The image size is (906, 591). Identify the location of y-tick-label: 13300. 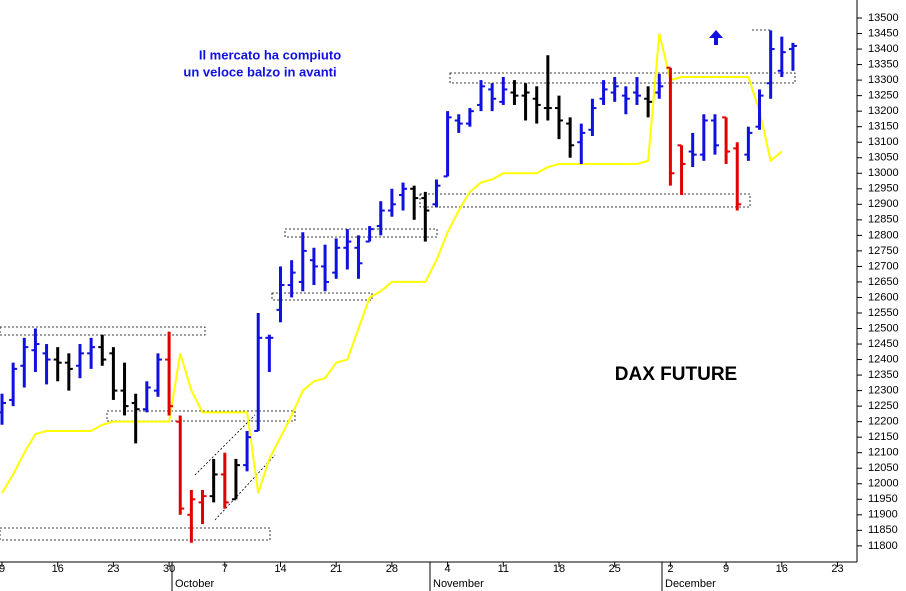
(883, 80).